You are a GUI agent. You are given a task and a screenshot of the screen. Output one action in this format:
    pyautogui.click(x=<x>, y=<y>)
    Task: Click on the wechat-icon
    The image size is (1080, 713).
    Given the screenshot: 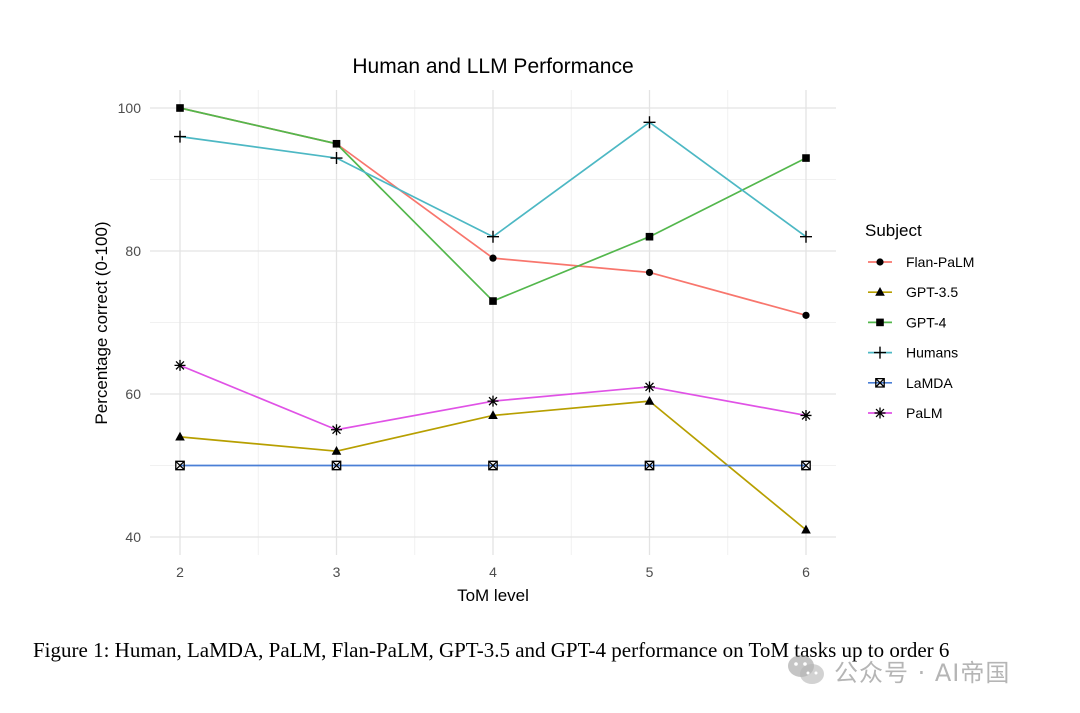 What is the action you would take?
    pyautogui.click(x=806, y=669)
    